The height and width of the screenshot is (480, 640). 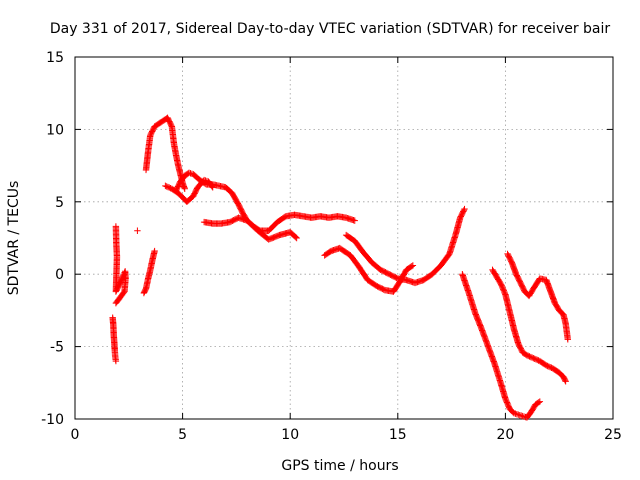 I want to click on y-tick-label: 5, so click(x=59, y=203).